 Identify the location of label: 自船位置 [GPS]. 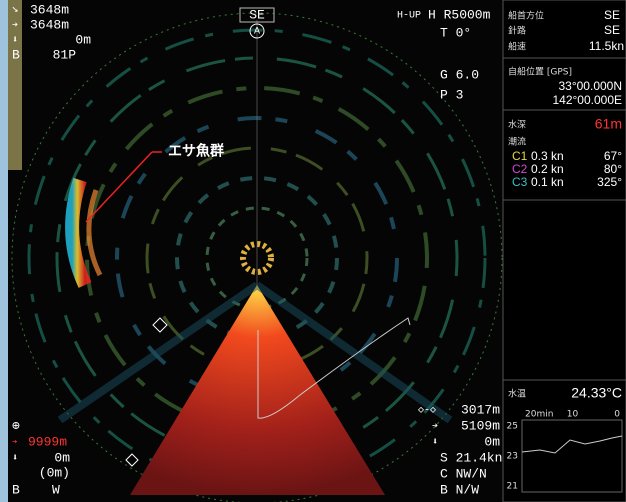
(540, 72).